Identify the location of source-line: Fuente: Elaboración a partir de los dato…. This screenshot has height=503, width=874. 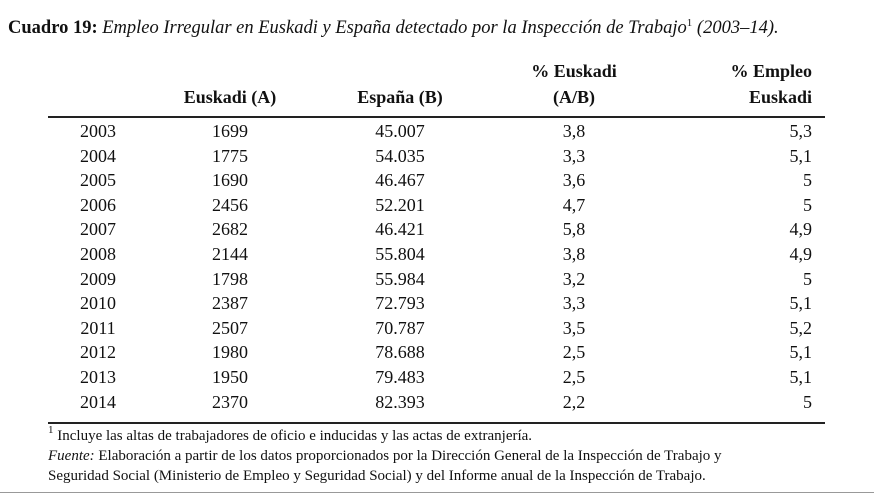
(385, 456).